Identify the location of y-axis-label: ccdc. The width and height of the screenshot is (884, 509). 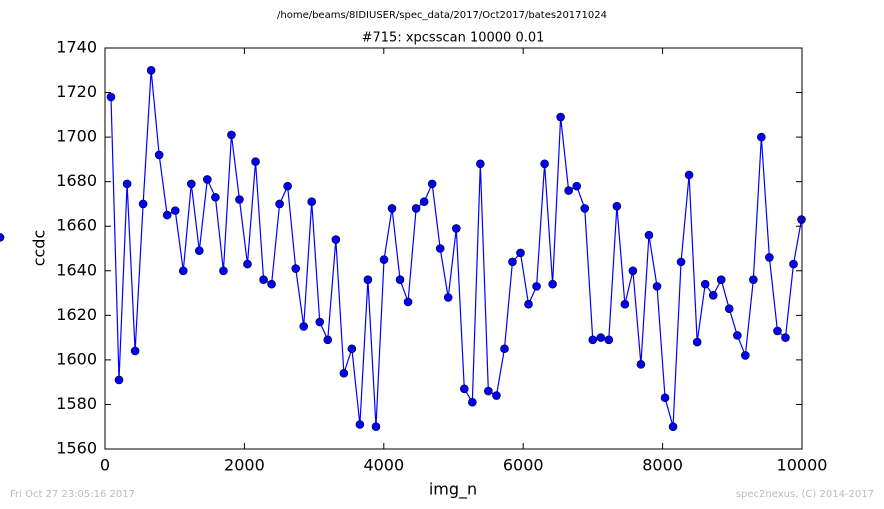
(39, 248).